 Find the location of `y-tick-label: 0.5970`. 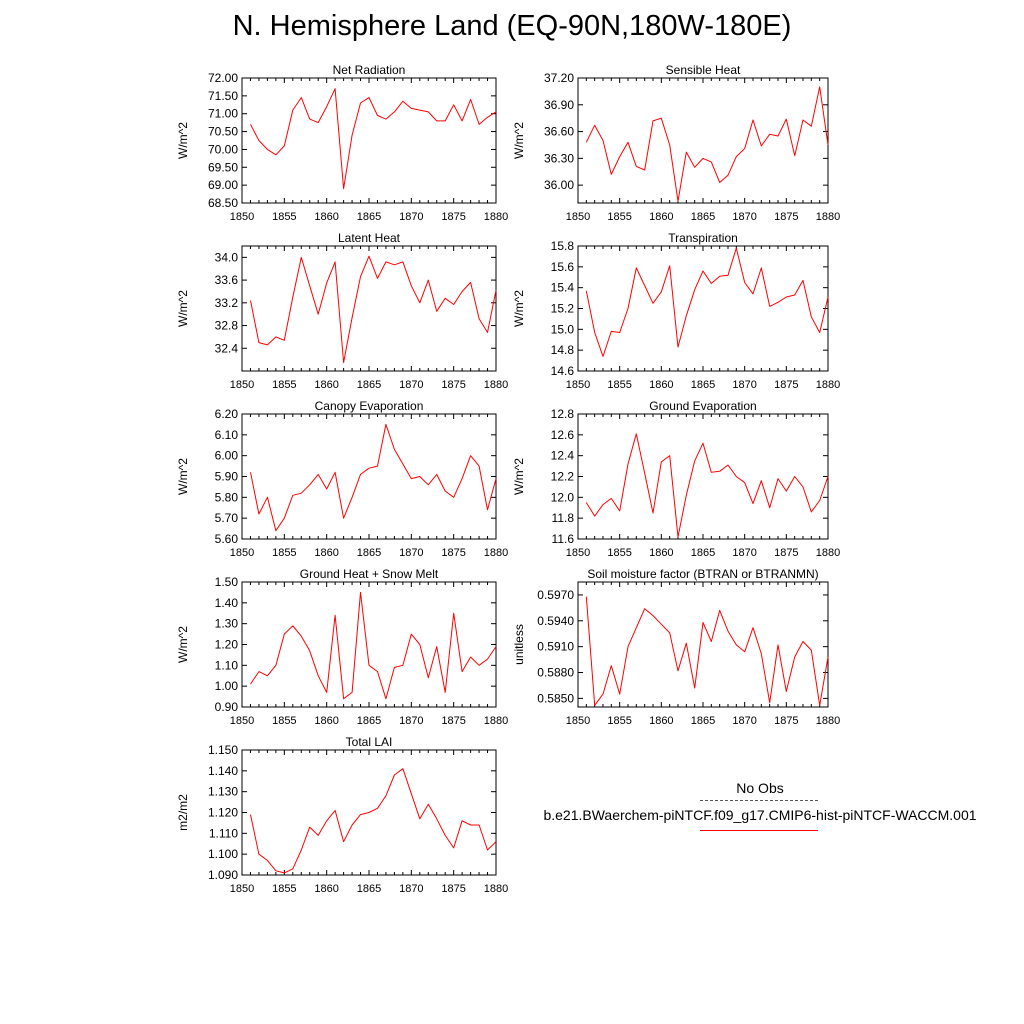

y-tick-label: 0.5970 is located at coordinates (555, 595).